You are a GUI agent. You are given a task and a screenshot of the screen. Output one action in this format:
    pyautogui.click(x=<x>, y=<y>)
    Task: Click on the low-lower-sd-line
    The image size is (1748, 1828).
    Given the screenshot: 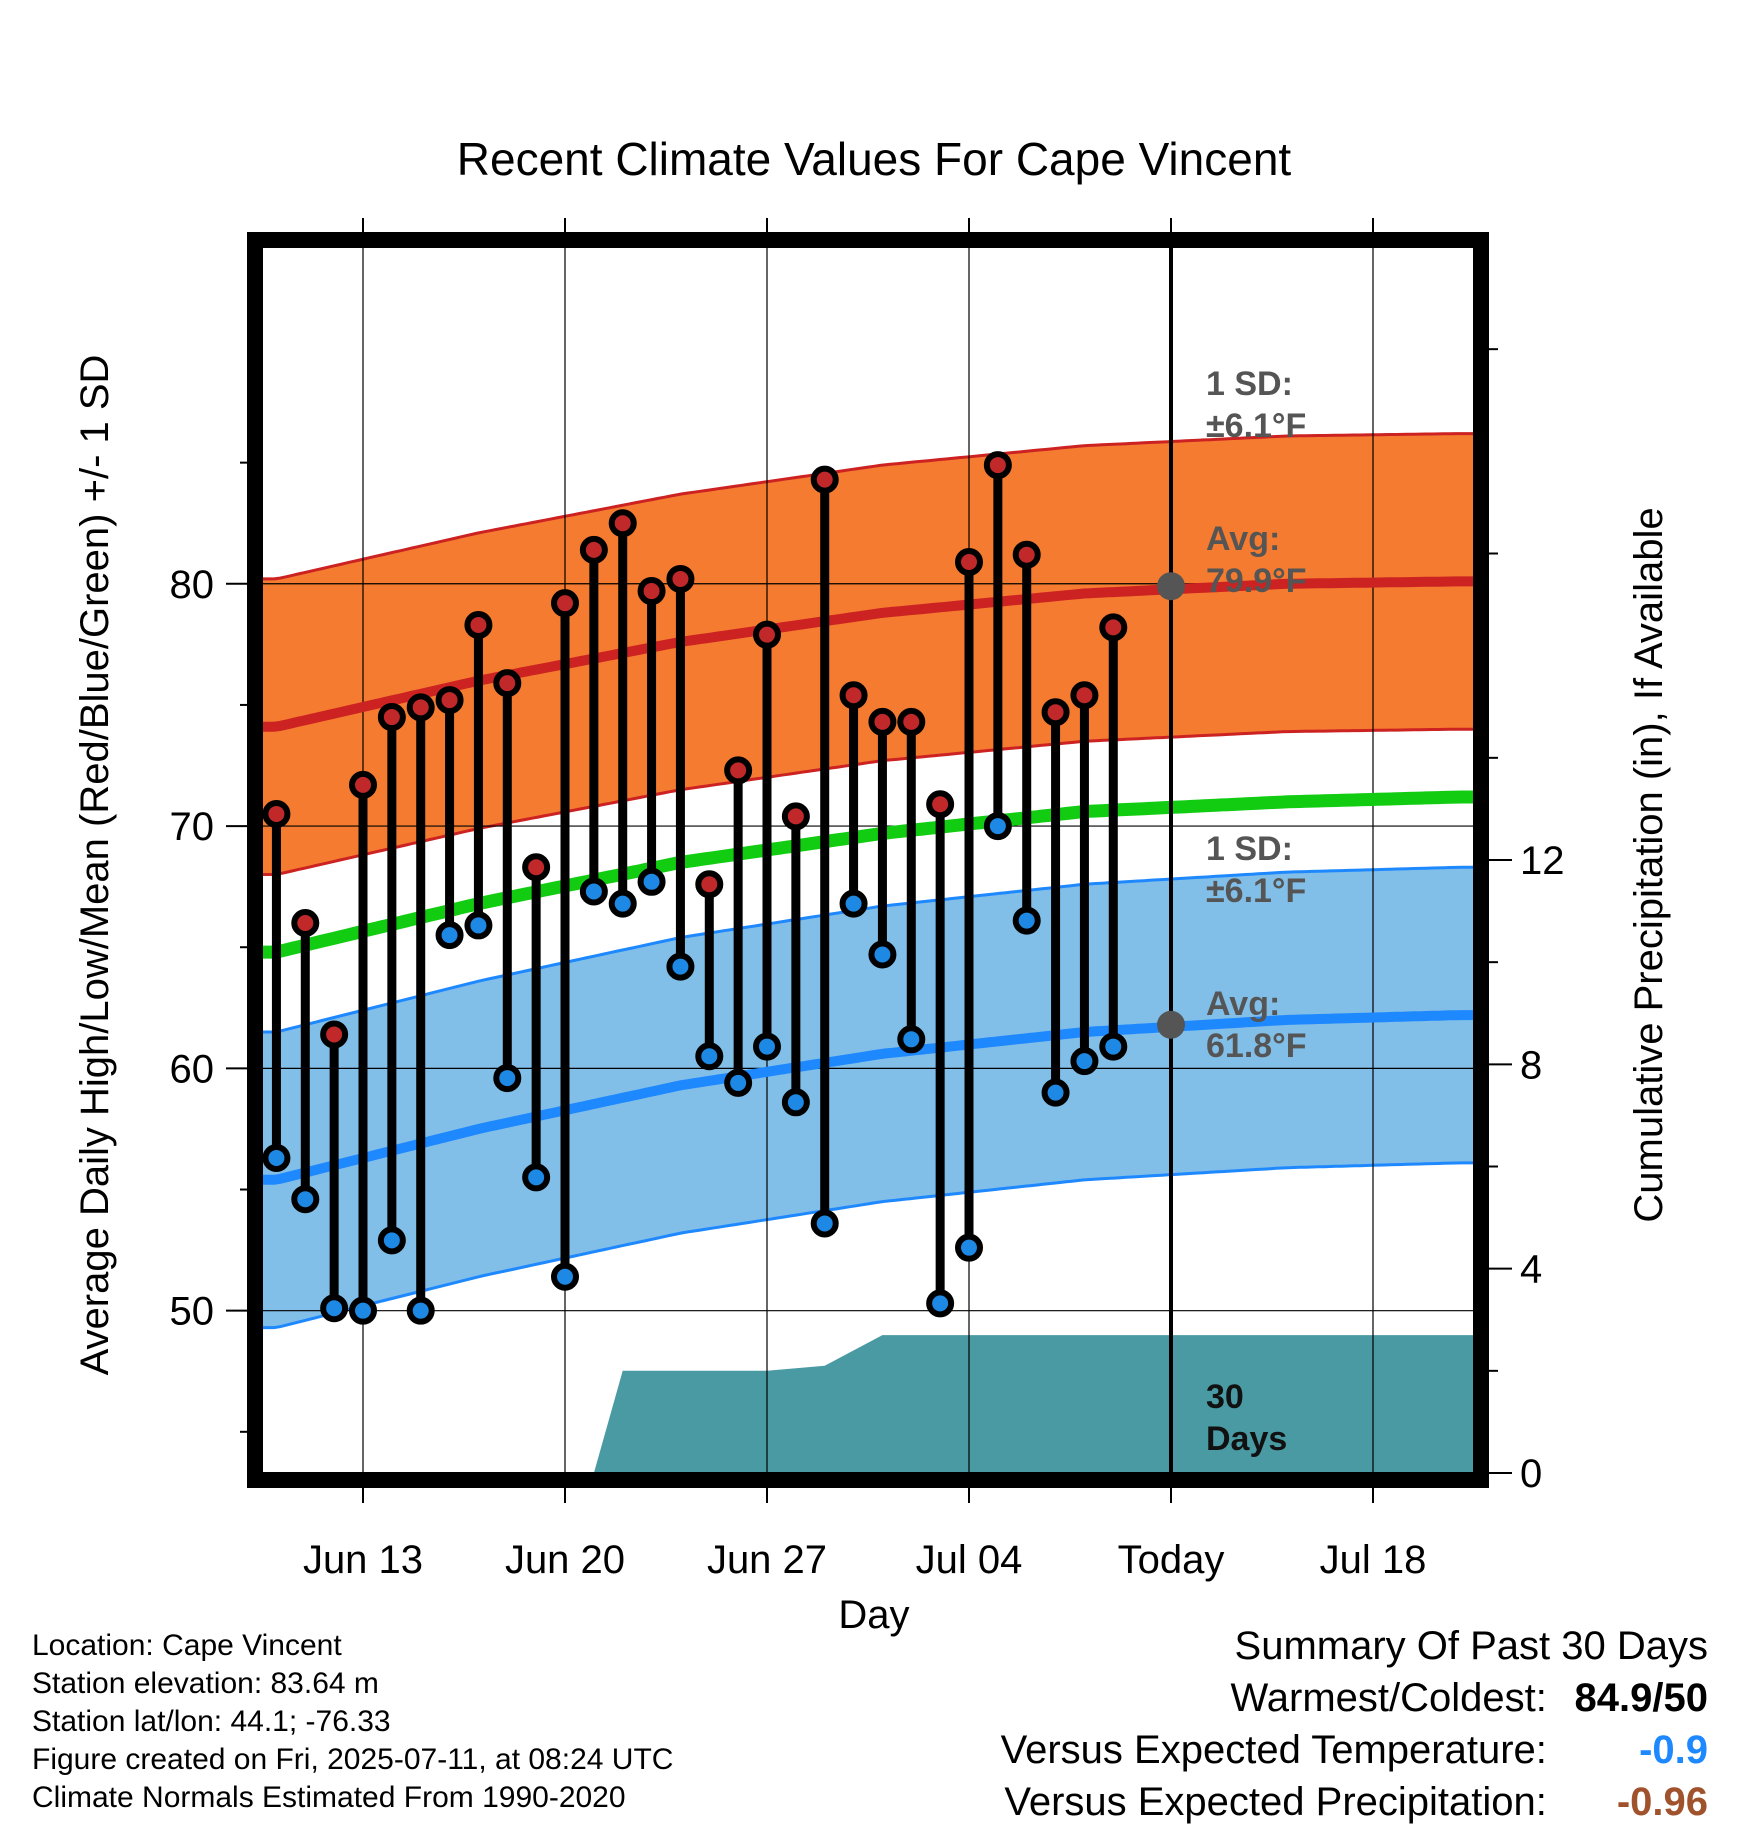 What is the action you would take?
    pyautogui.click(x=868, y=1245)
    